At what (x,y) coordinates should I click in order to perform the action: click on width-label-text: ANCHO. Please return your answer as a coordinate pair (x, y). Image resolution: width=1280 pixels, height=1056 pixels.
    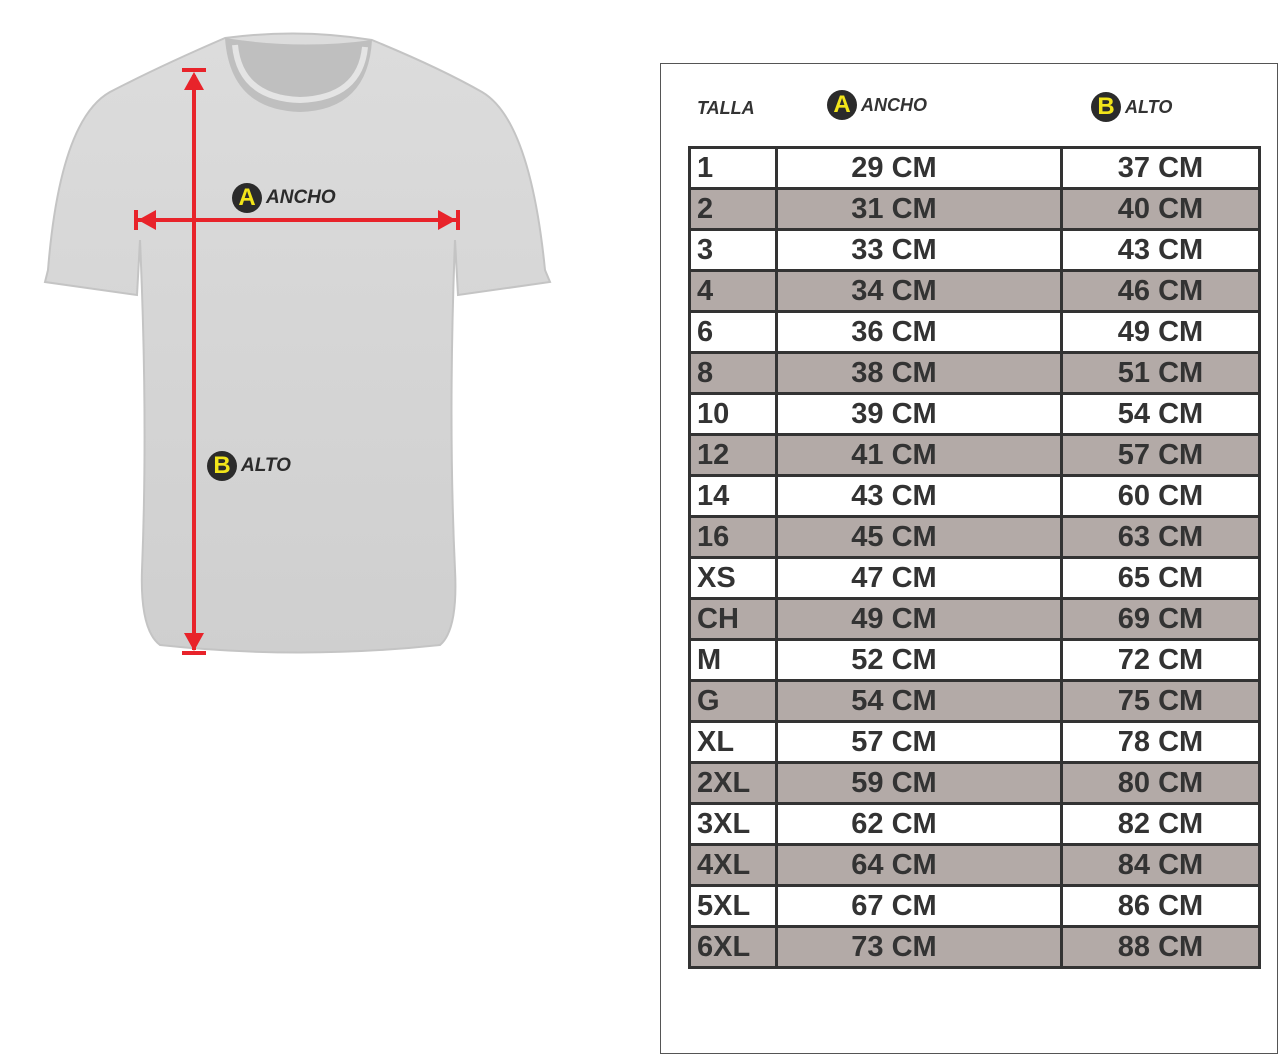
    Looking at the image, I should click on (301, 197).